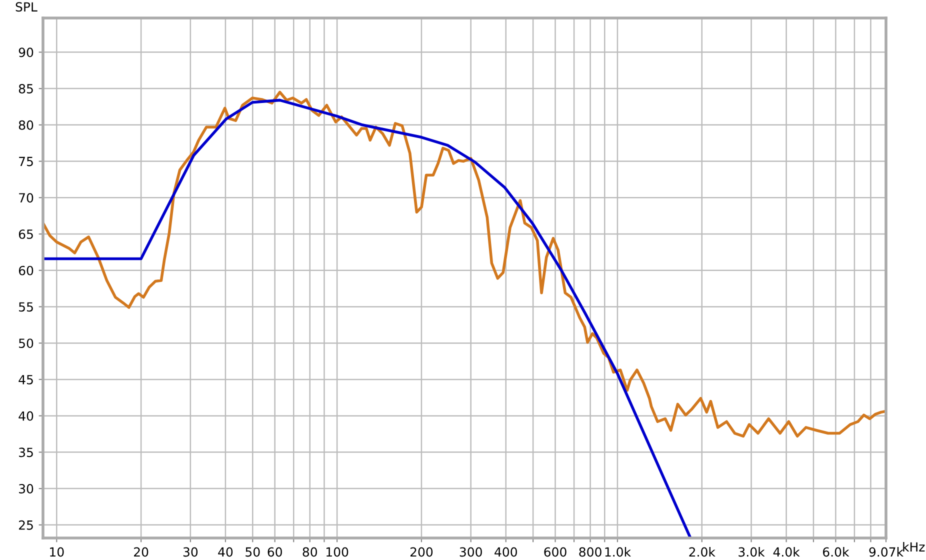 This screenshot has width=926, height=560. I want to click on x-tick-label: 30, so click(190, 552).